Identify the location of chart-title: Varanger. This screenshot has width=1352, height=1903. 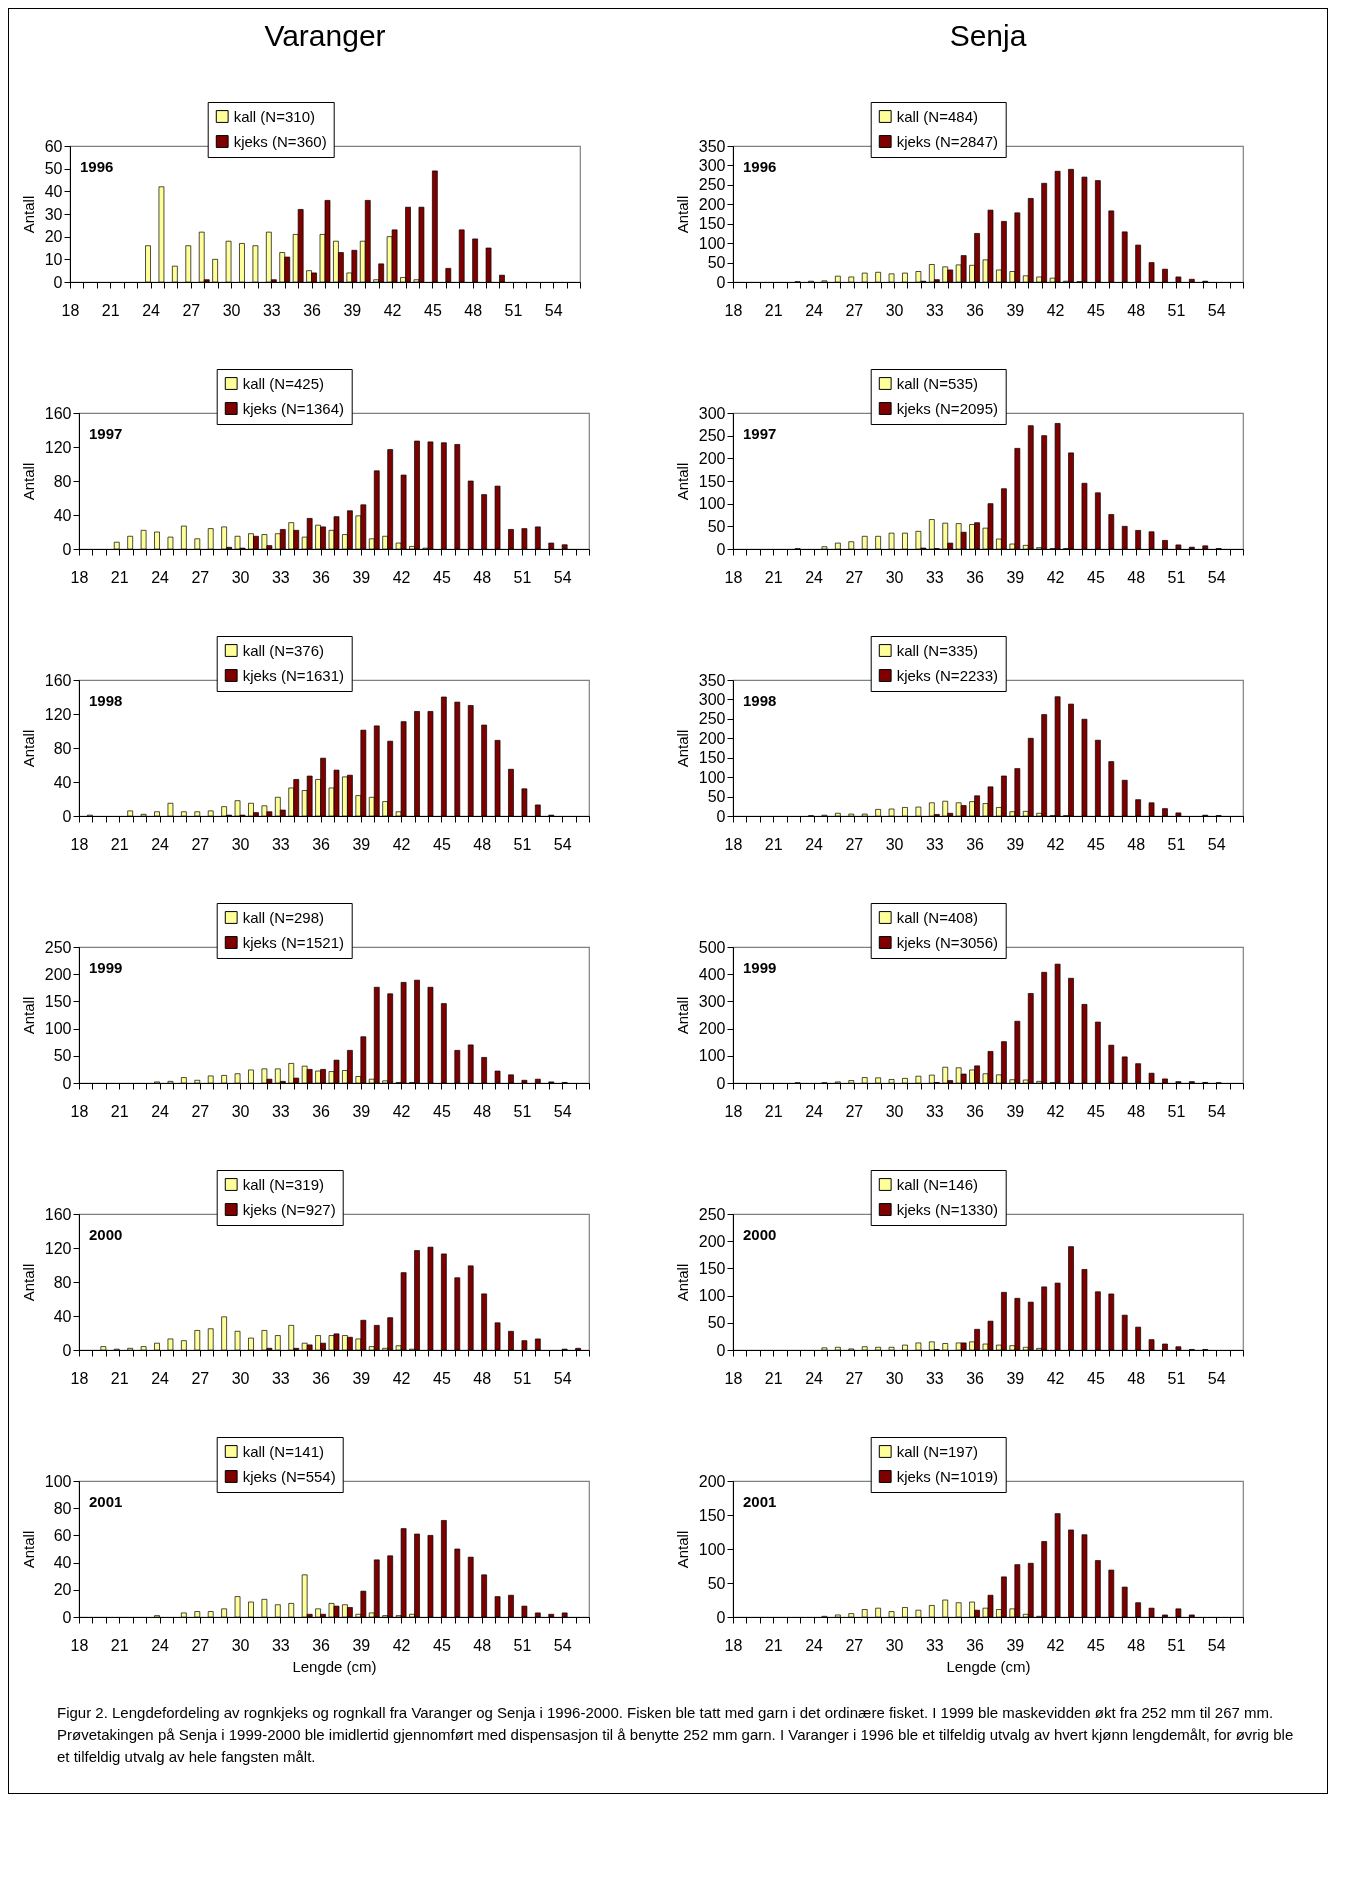
(325, 35).